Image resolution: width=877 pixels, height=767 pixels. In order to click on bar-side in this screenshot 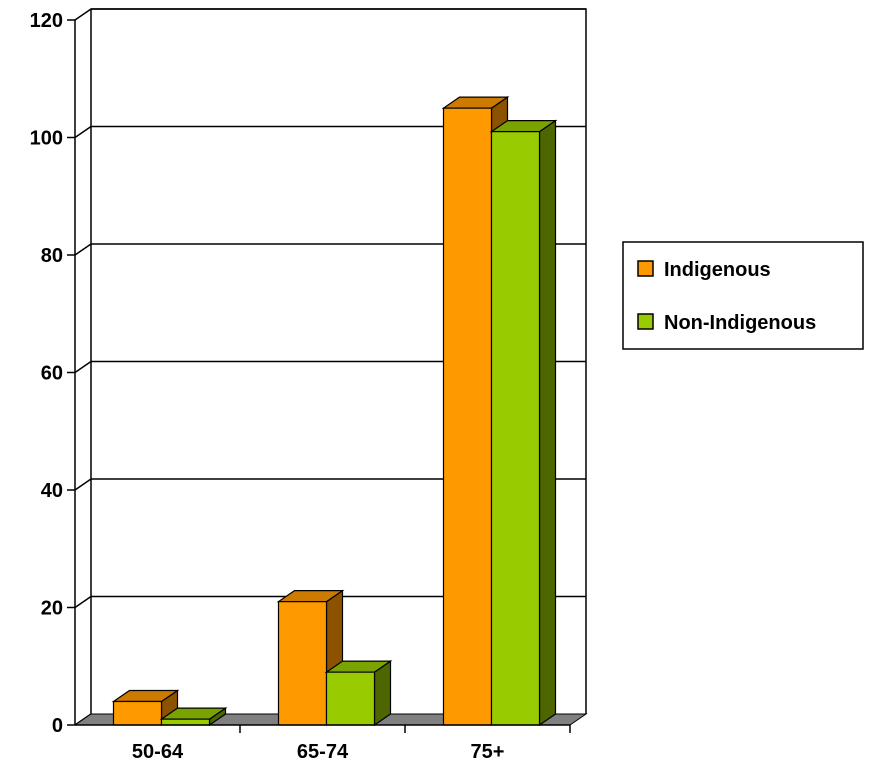, I will do `click(547, 423)`.